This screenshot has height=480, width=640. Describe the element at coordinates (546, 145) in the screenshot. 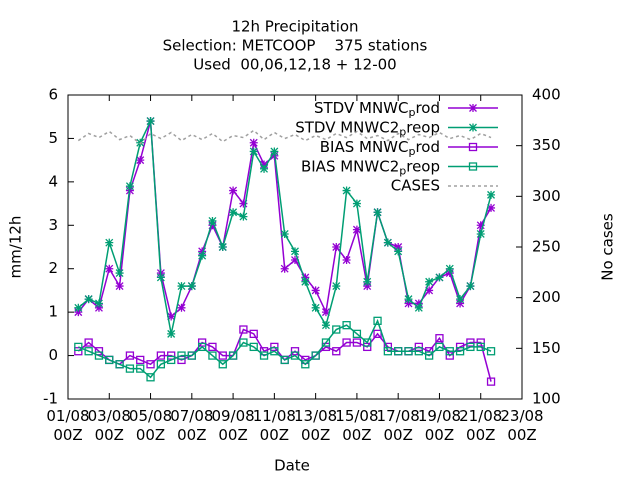

I see `y2-tick-label: 350` at that location.